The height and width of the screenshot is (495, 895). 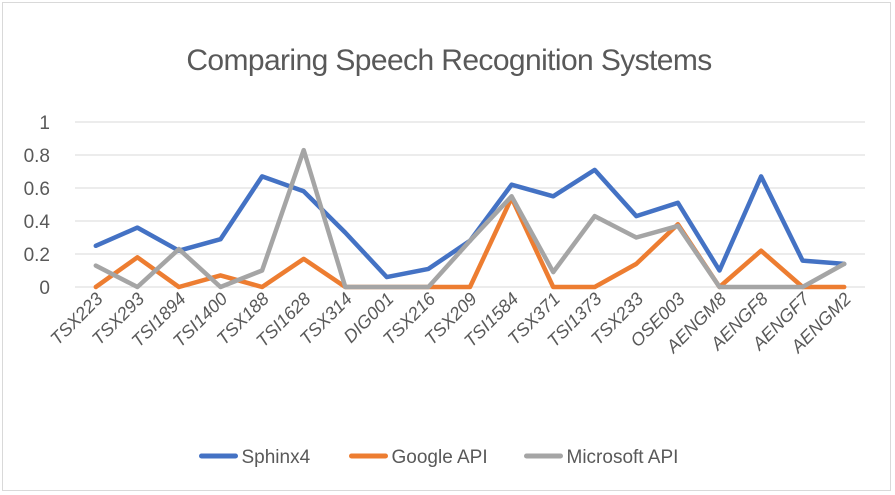 What do you see at coordinates (37, 206) in the screenshot?
I see `y-axis-ticks: 0 0.2 0.4 0.6 0.8 1` at bounding box center [37, 206].